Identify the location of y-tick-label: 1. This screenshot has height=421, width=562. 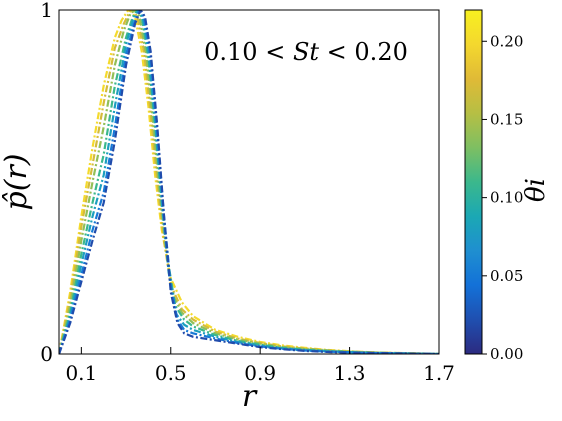
(46, 11).